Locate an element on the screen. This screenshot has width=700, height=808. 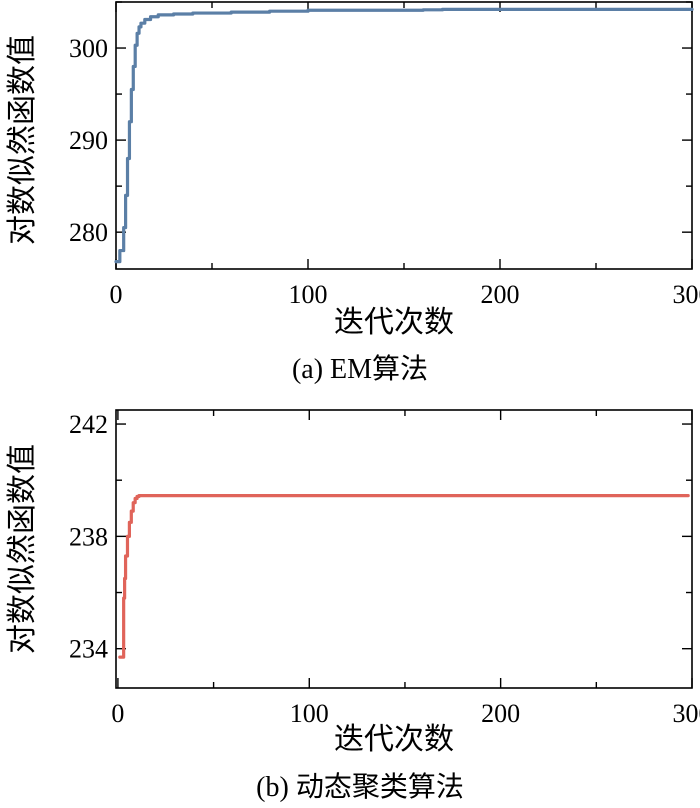
panel-caption: (b) 动态聚类算法 is located at coordinates (360, 787).